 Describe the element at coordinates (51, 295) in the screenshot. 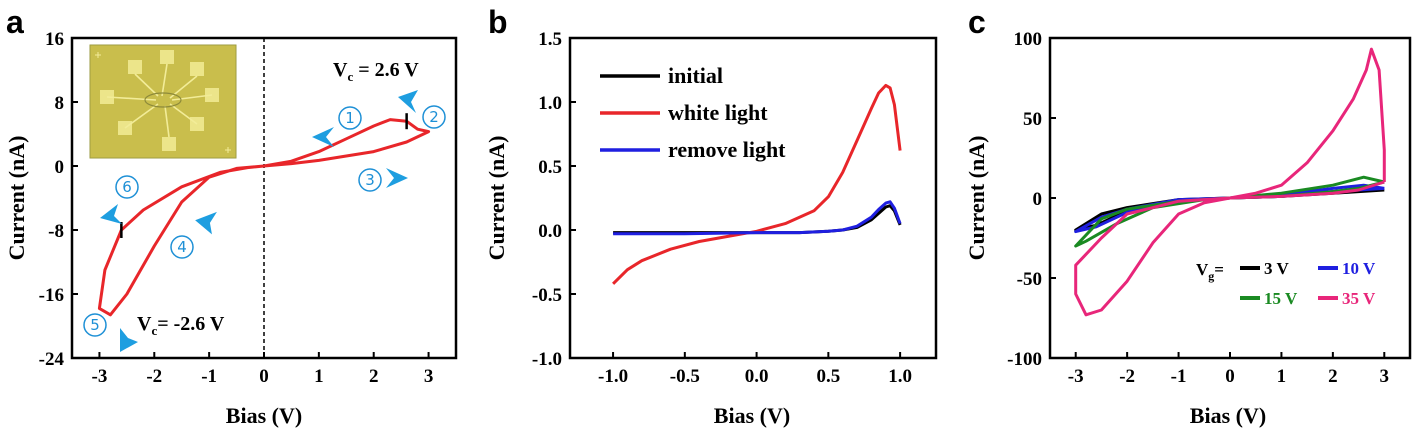

I see `y-tick-label: -16` at that location.